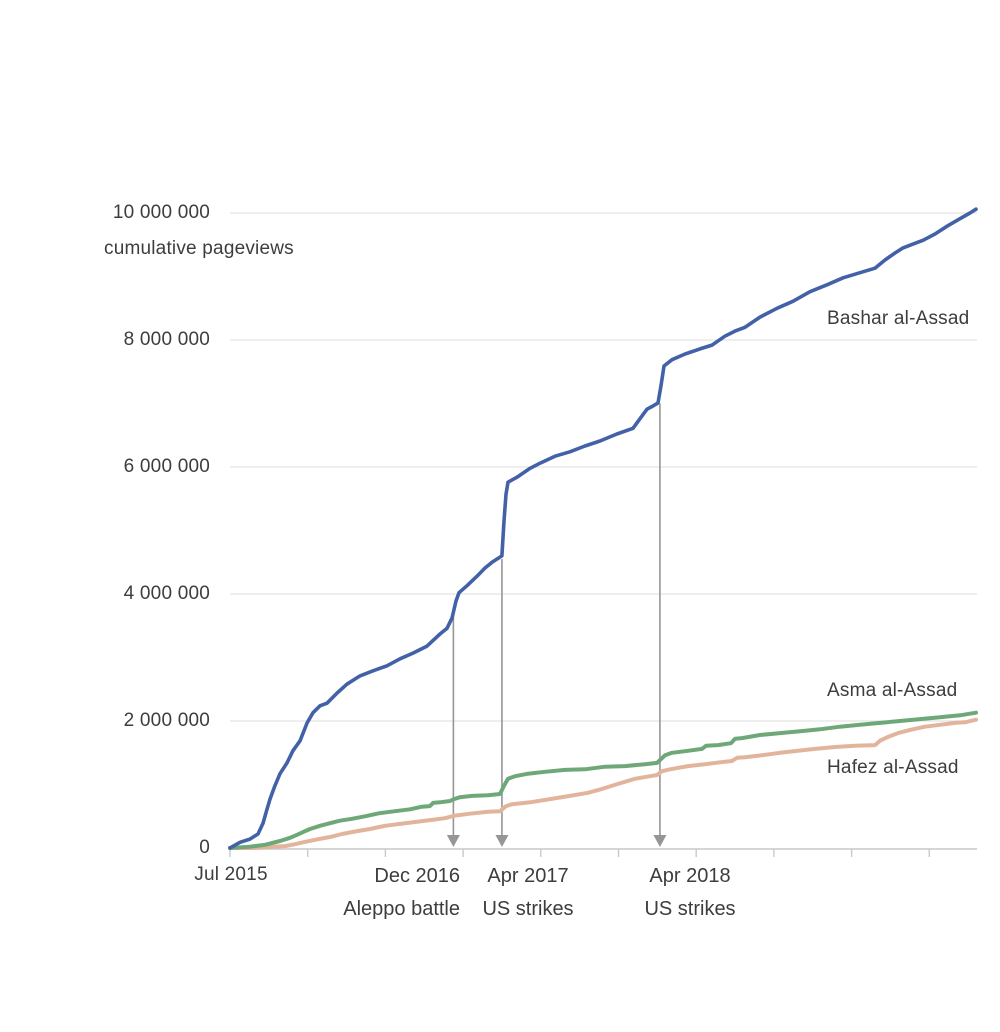 This screenshot has height=1032, width=1000. What do you see at coordinates (231, 874) in the screenshot?
I see `x-tick-label-jul-2015: Jul 2015` at bounding box center [231, 874].